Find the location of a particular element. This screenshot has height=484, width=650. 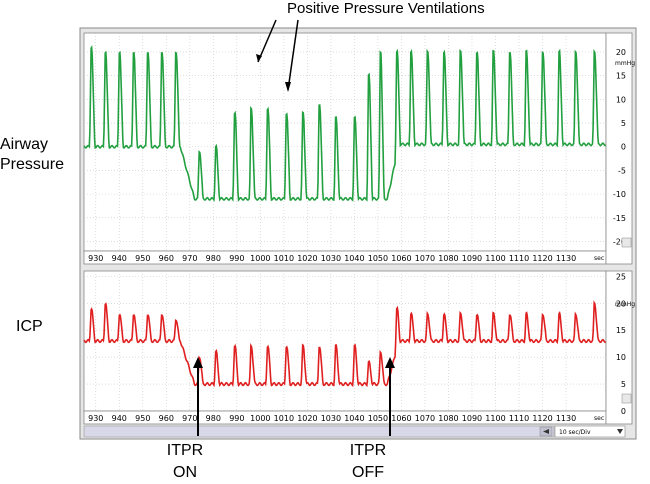

airway-unit-label: mmHg is located at coordinates (625, 63).